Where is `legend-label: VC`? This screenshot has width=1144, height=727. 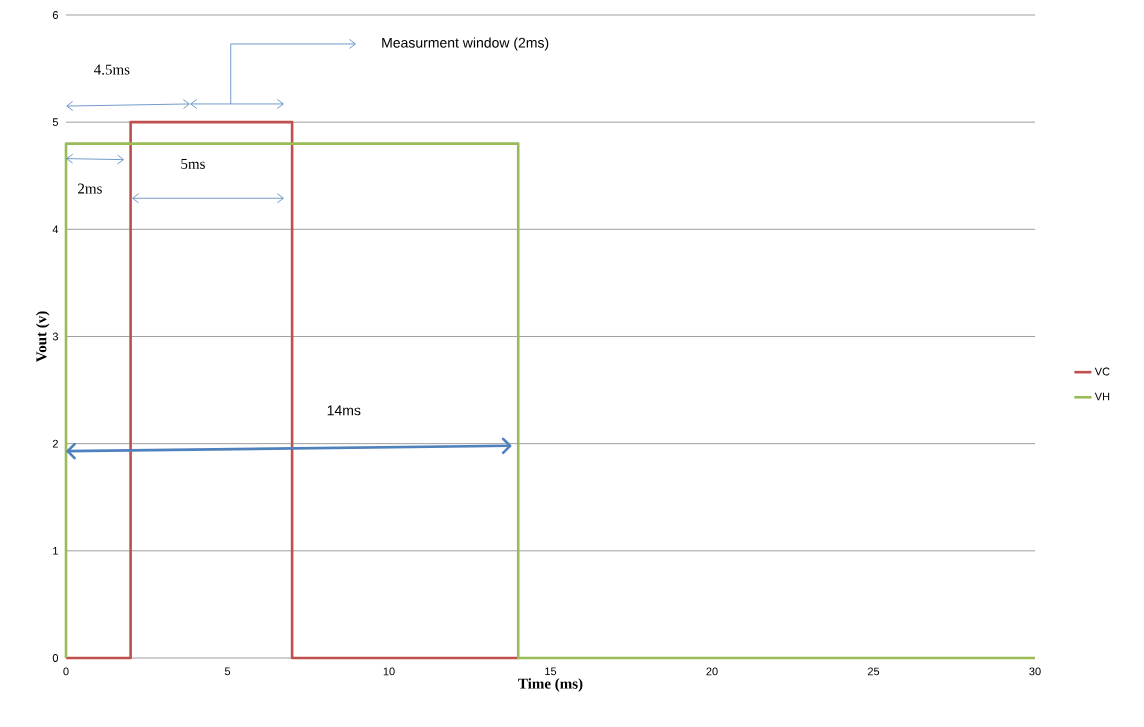
legend-label: VC is located at coordinates (1102, 371).